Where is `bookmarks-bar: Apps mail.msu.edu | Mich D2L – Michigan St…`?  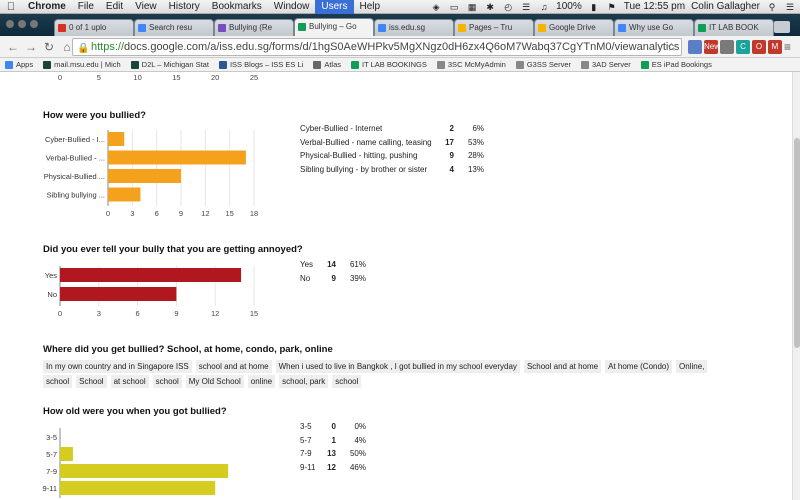 bookmarks-bar: Apps mail.msu.edu | Mich D2L – Michigan St… is located at coordinates (400, 65).